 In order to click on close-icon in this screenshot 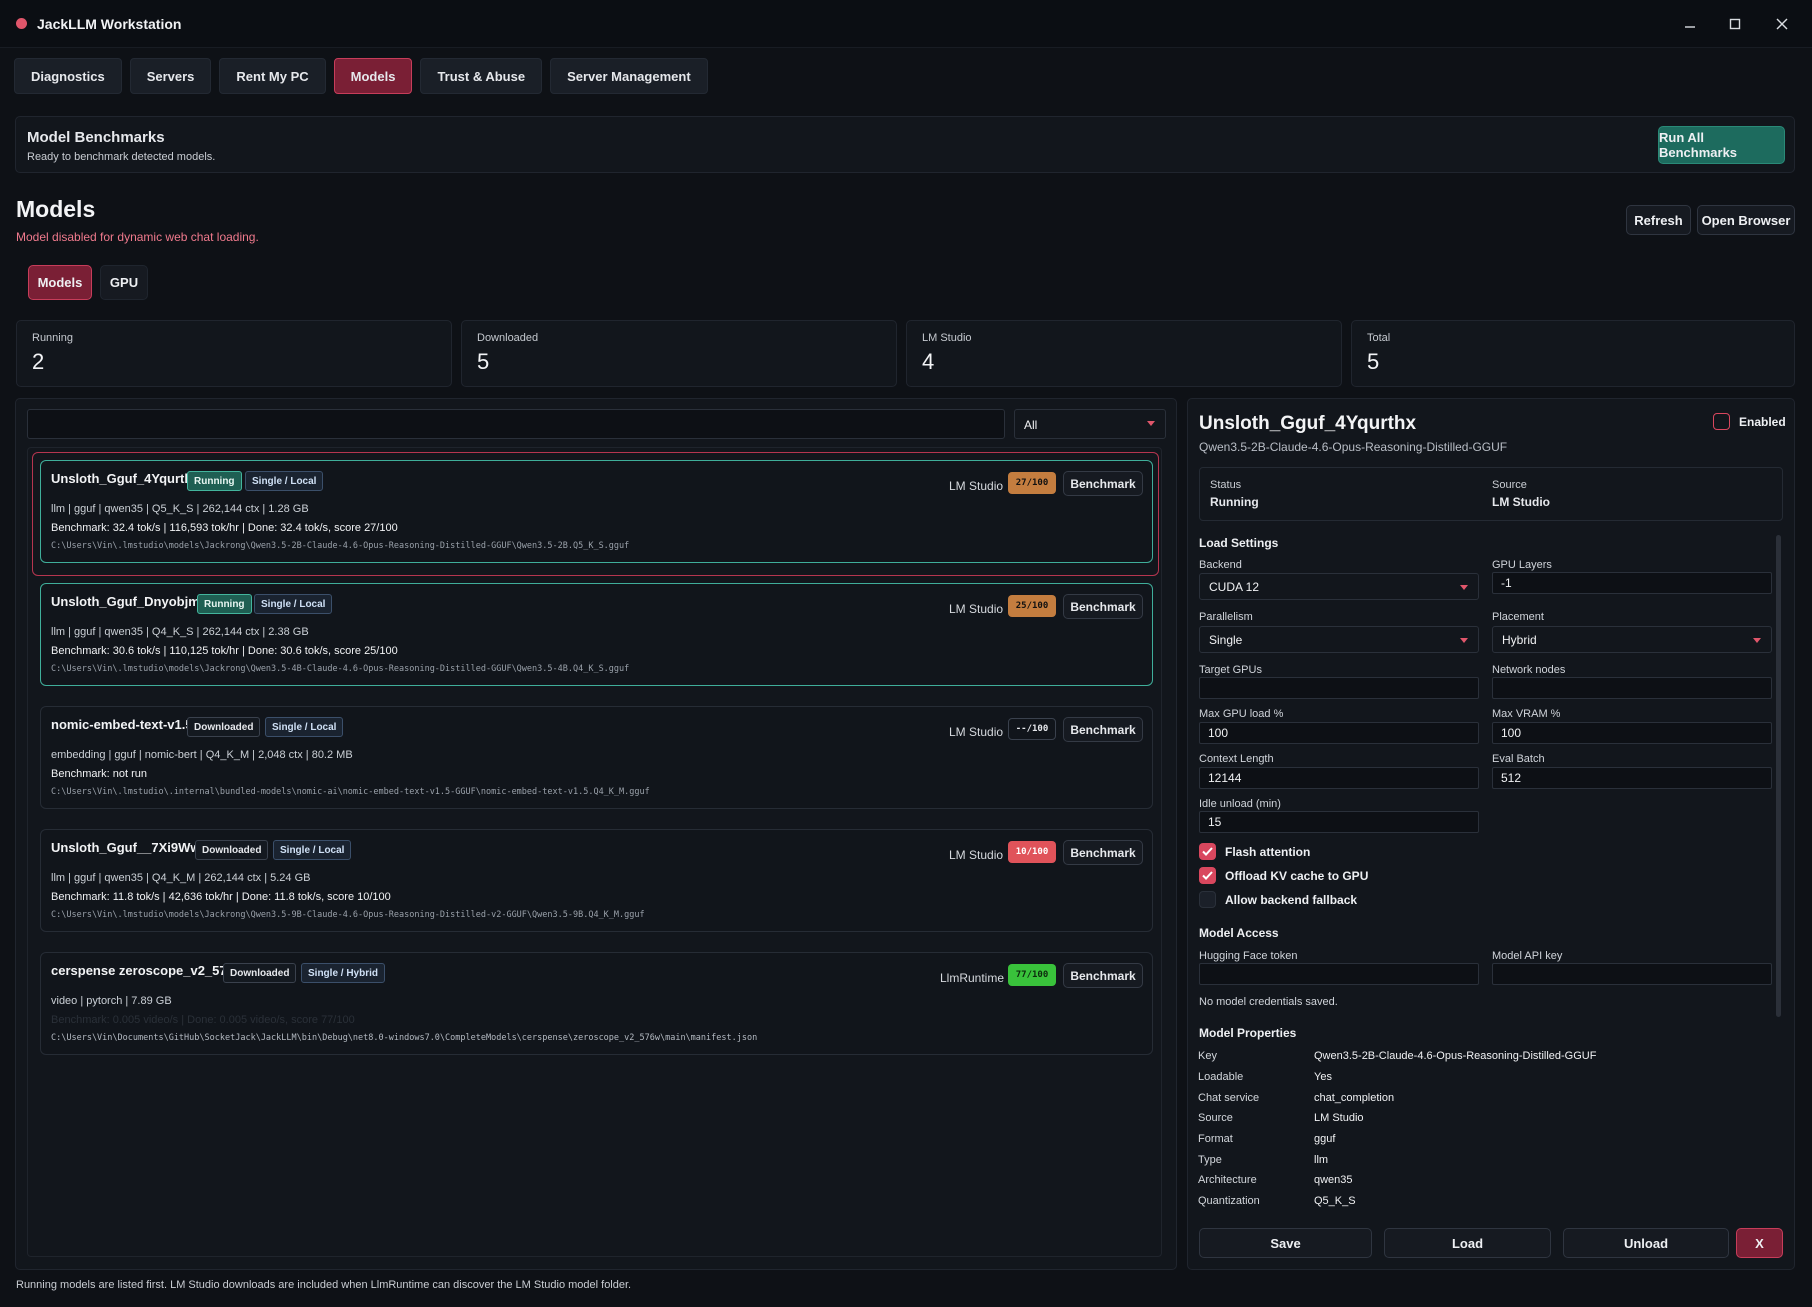, I will do `click(1782, 24)`.